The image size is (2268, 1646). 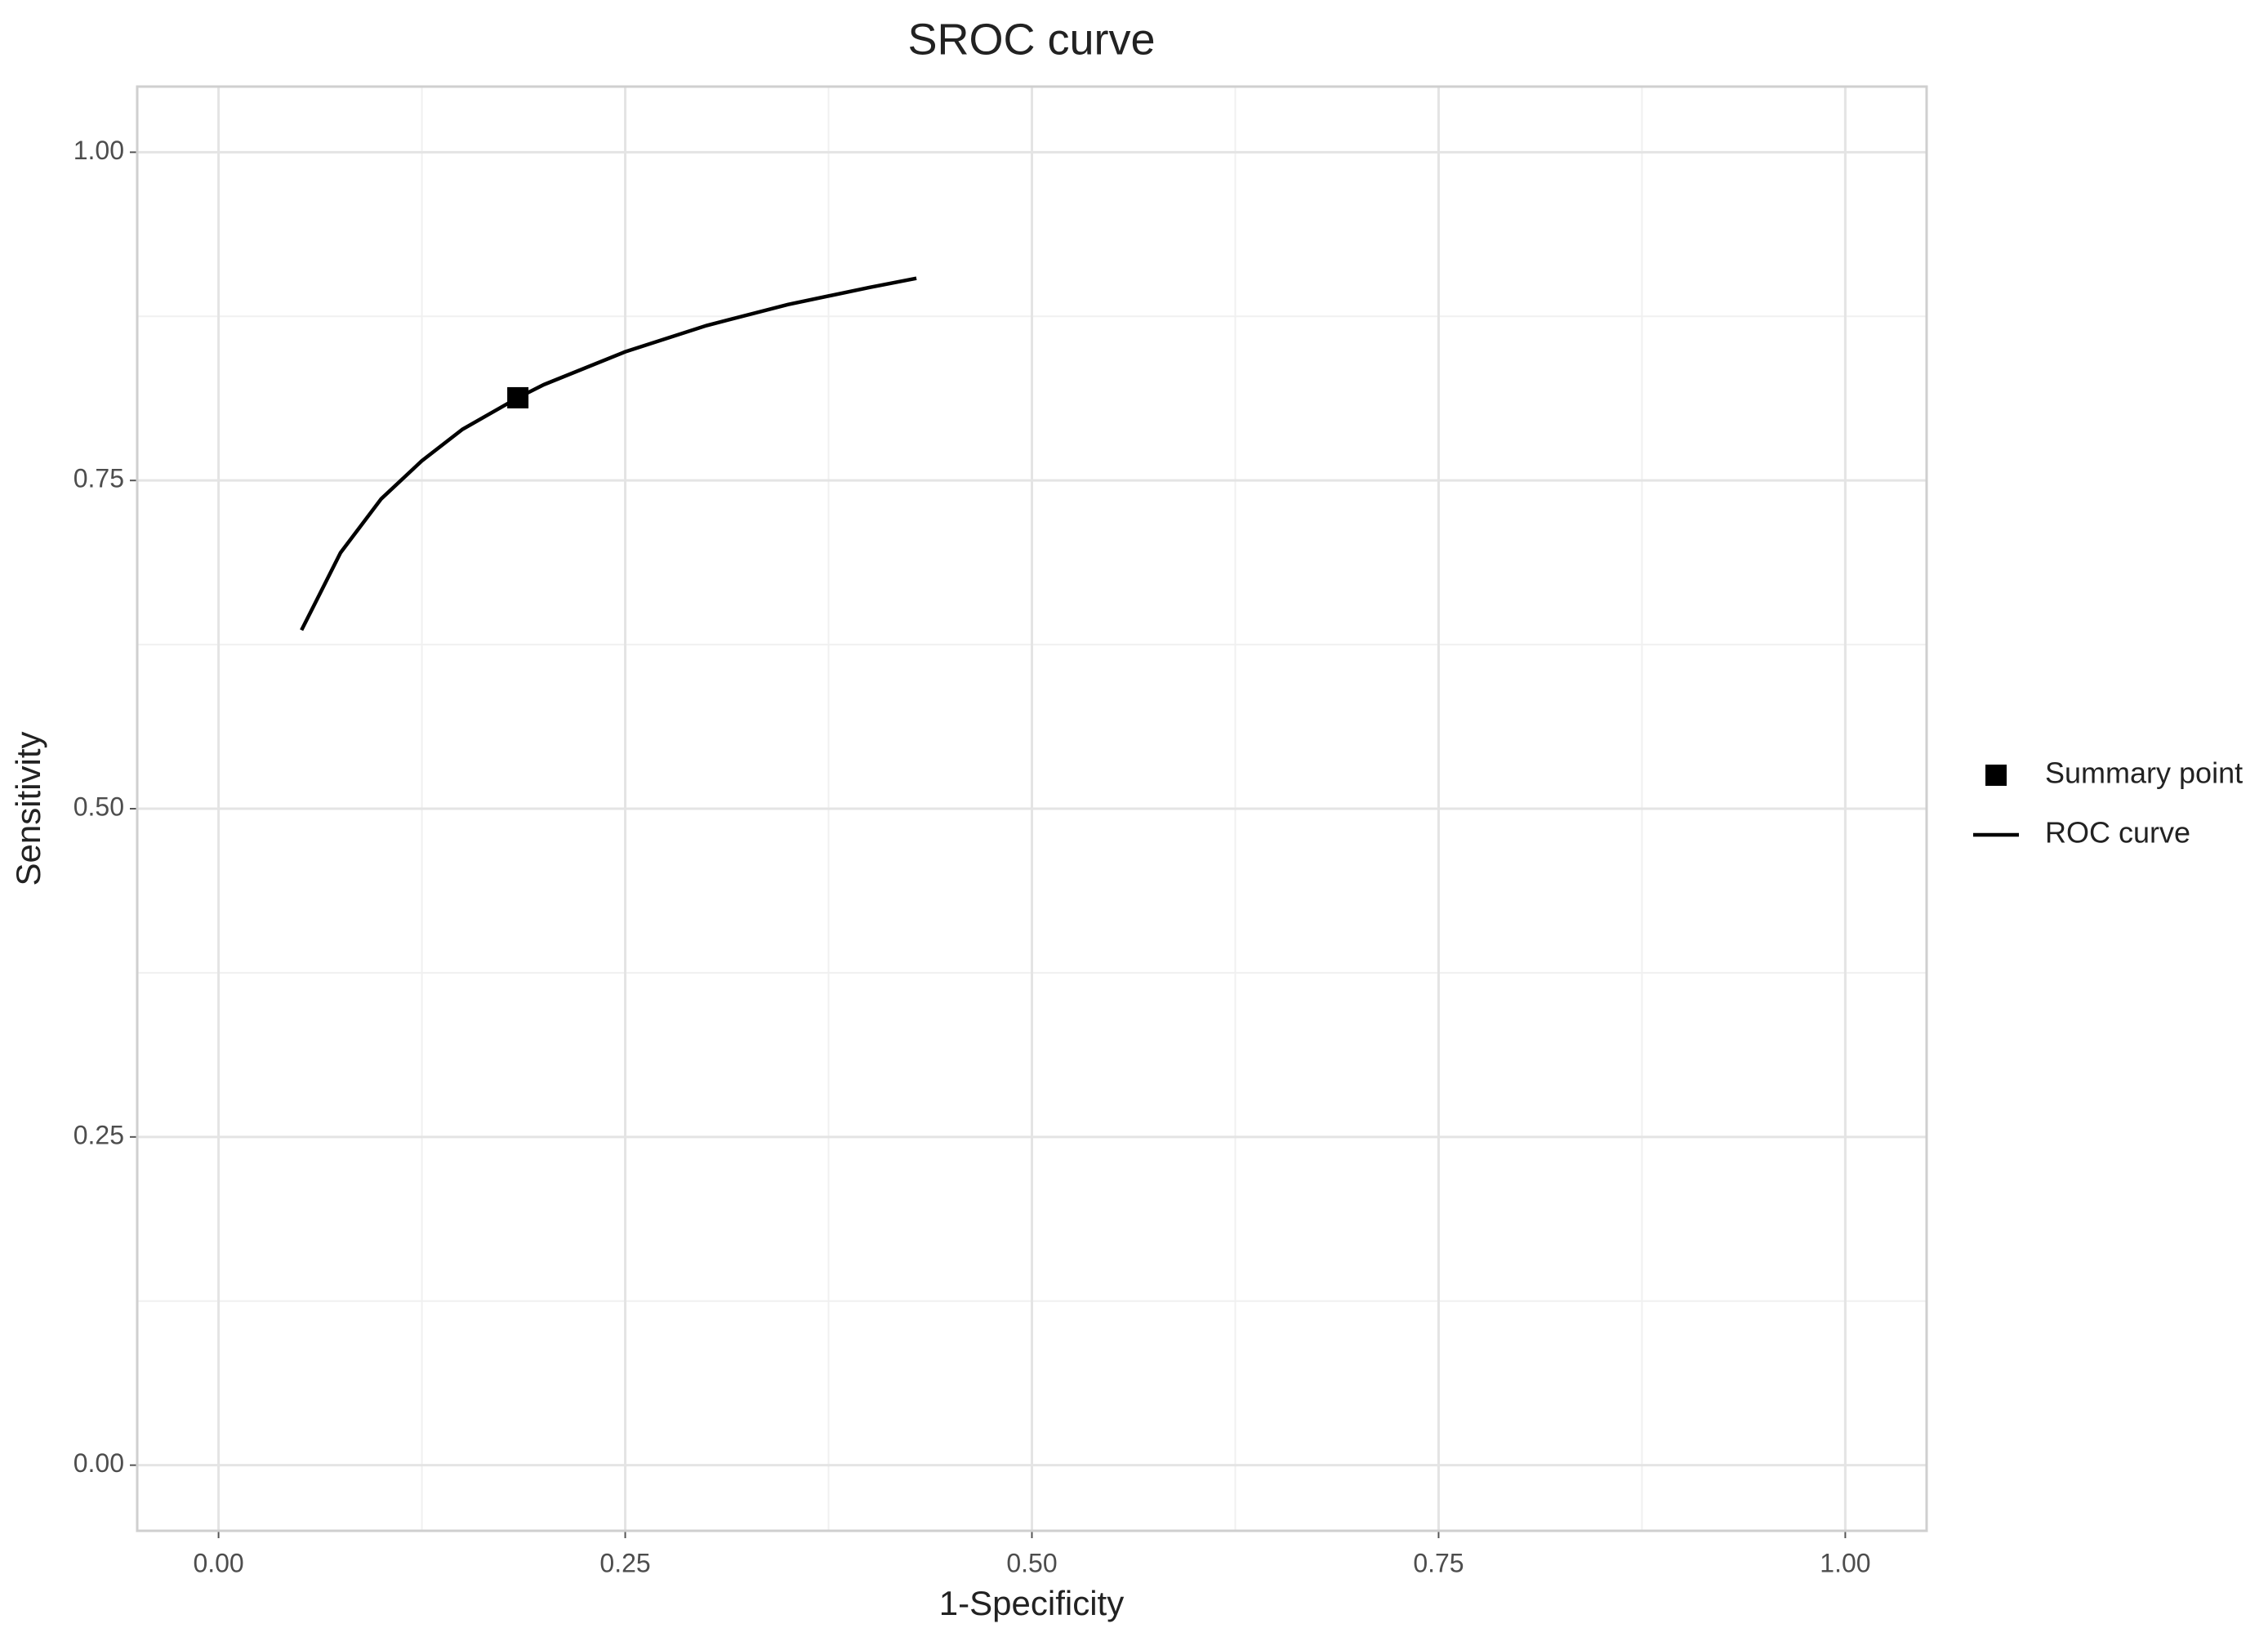 What do you see at coordinates (99, 150) in the screenshot?
I see `y-tick-label: 1.00` at bounding box center [99, 150].